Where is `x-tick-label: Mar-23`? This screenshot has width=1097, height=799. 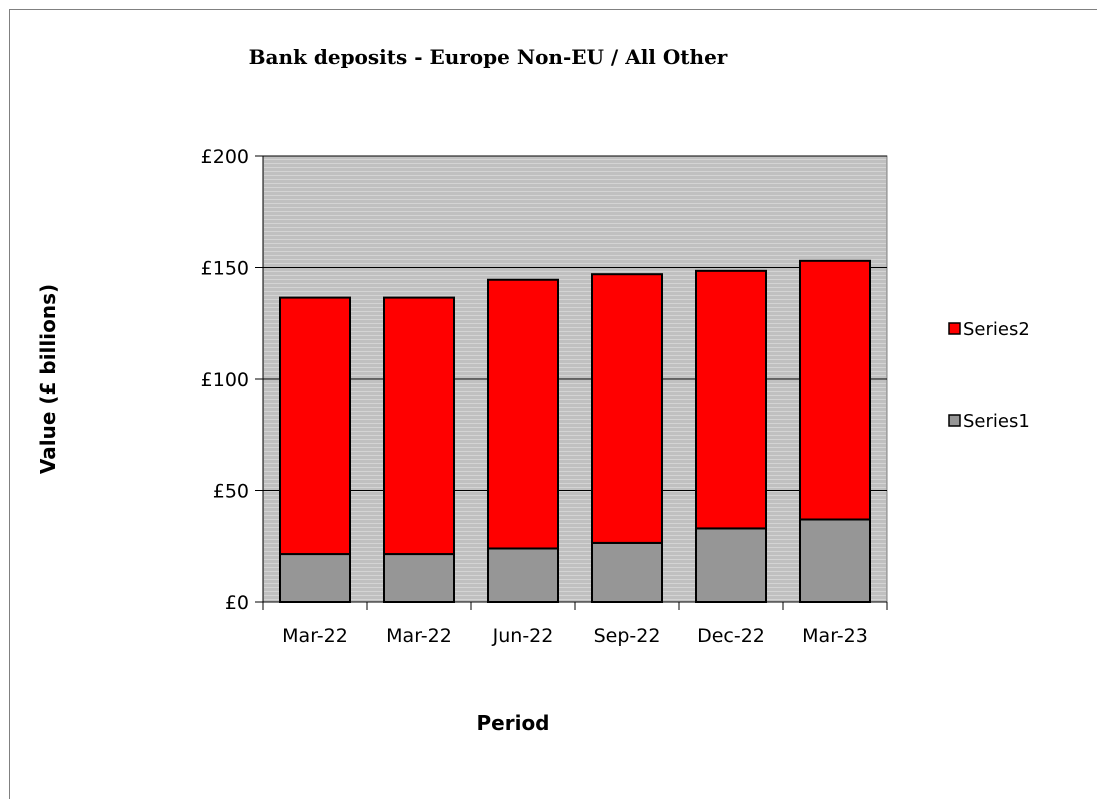
x-tick-label: Mar-23 is located at coordinates (835, 636).